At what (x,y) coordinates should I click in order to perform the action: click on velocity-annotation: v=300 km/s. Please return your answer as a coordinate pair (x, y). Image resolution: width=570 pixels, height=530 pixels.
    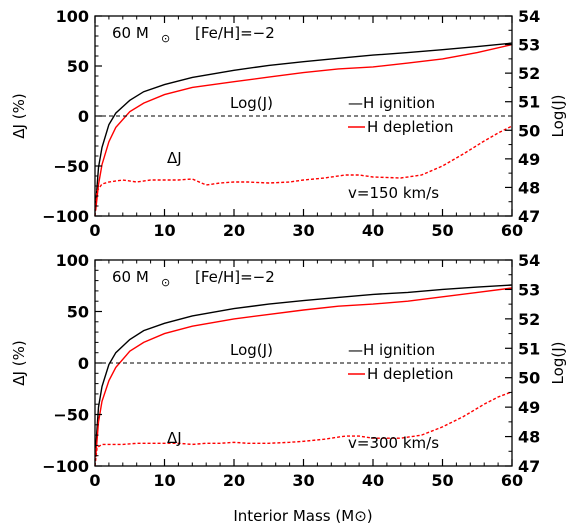
    Looking at the image, I should click on (393, 443).